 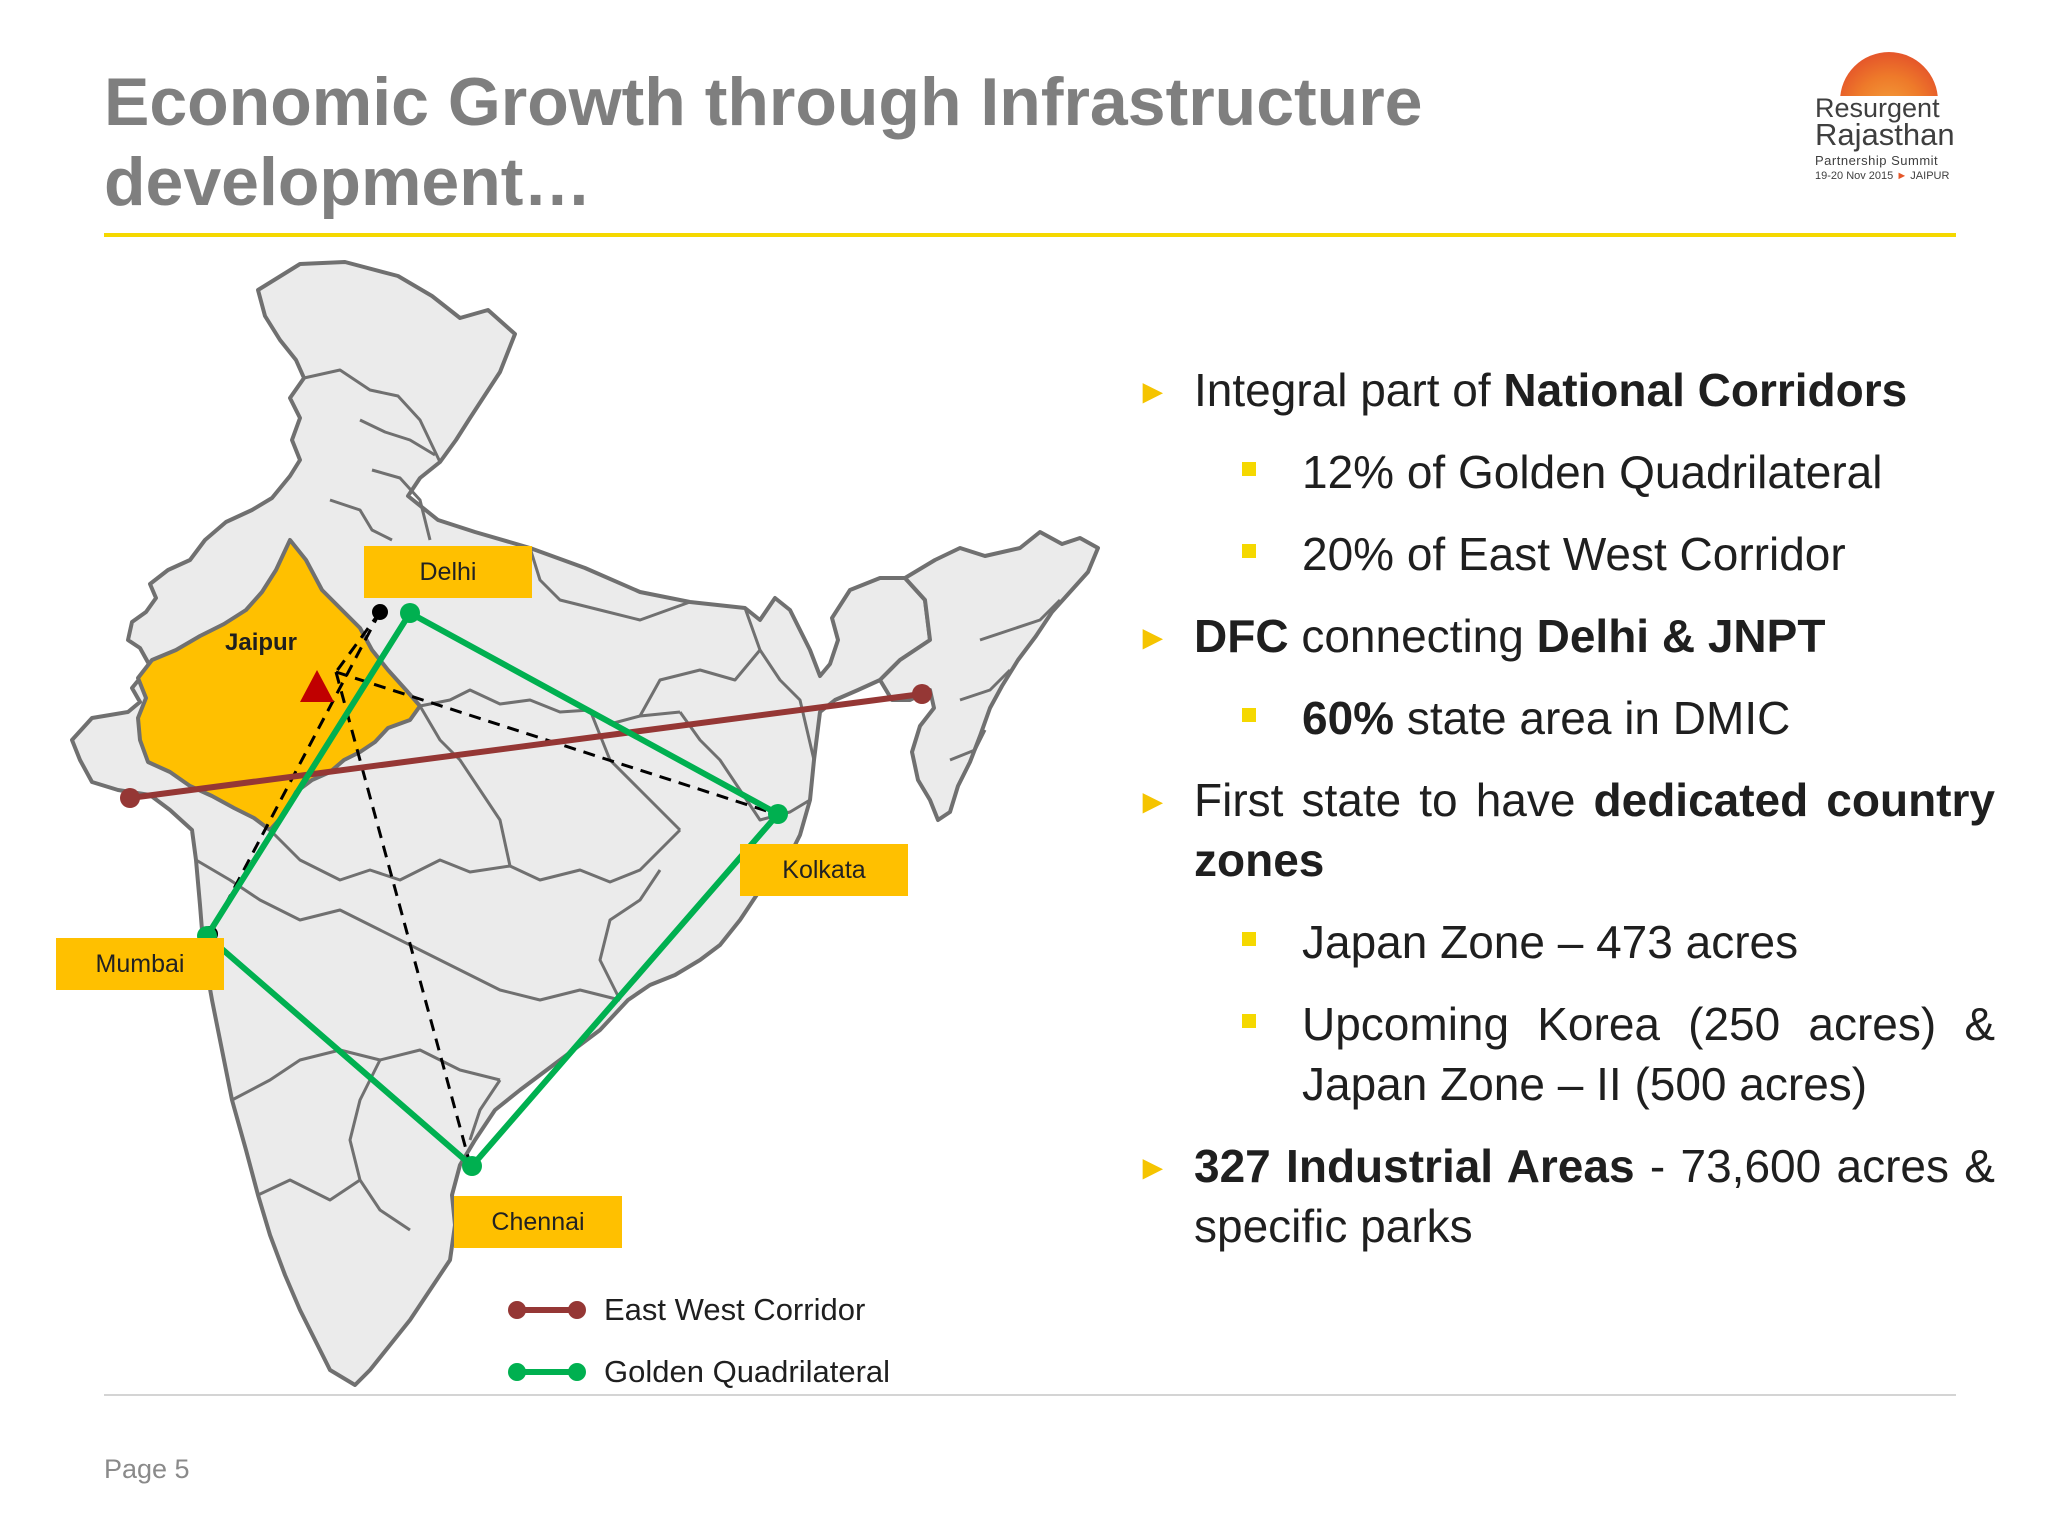 I want to click on bullet-text: connecting, so click(x=1412, y=636).